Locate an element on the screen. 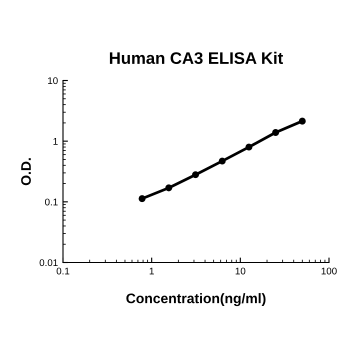  y-tick-label: 0.01 is located at coordinates (49, 262).